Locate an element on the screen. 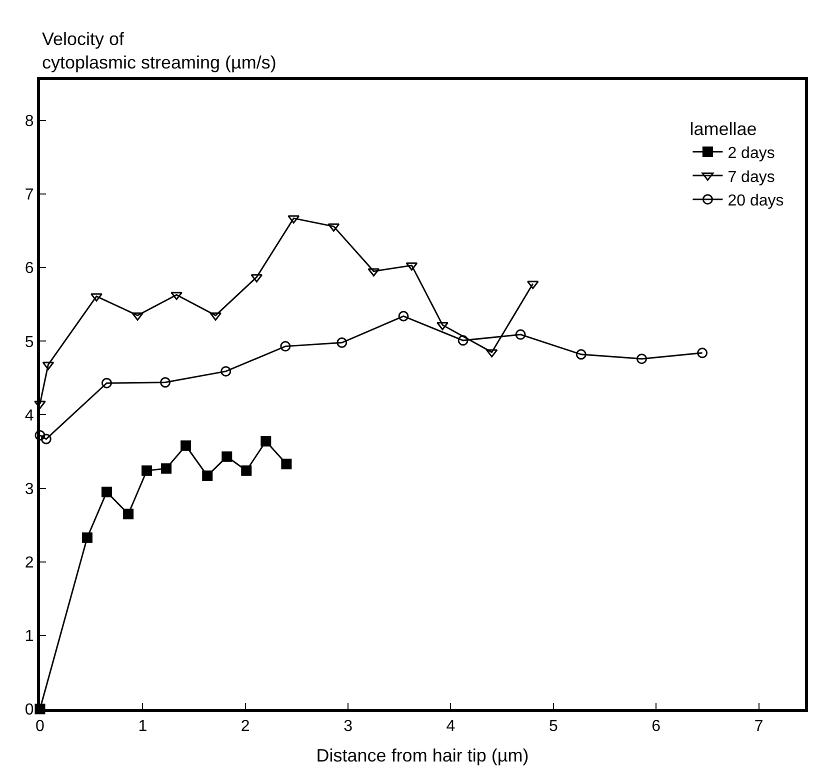 The height and width of the screenshot is (779, 816). y-tick-label: 7 is located at coordinates (29, 195).